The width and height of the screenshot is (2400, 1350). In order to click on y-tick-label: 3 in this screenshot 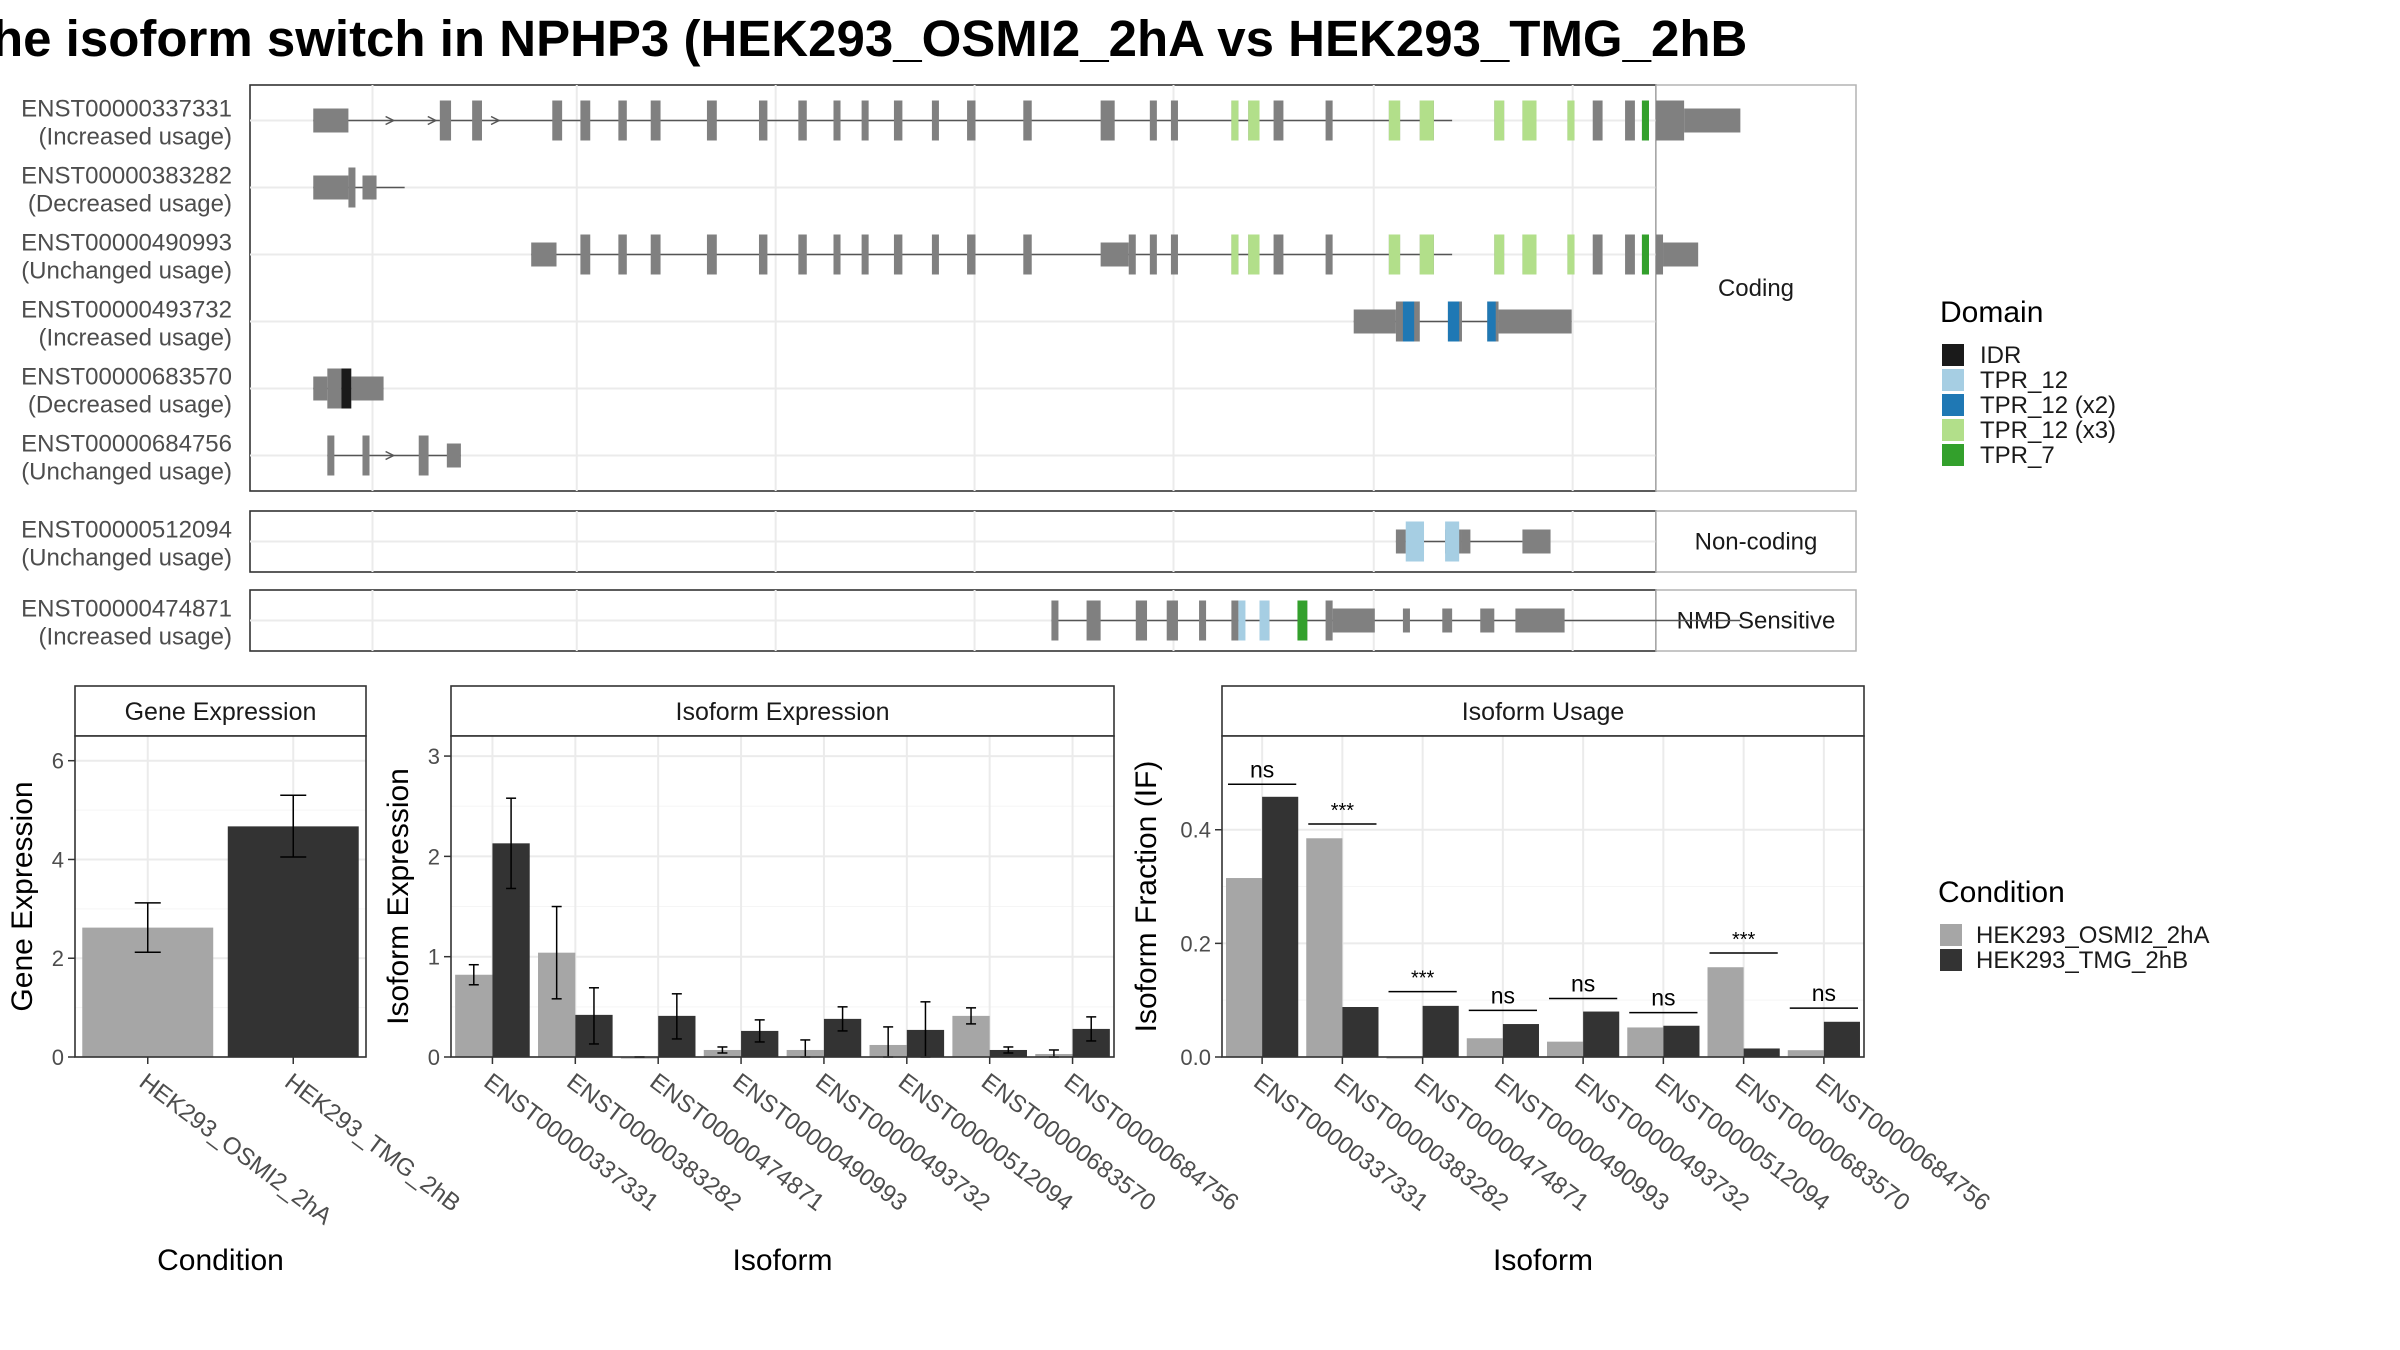, I will do `click(434, 756)`.